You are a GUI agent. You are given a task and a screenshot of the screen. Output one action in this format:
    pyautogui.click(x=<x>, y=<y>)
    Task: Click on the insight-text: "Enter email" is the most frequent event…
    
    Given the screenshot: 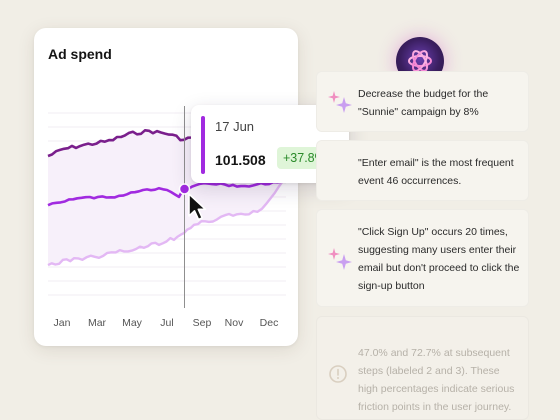 What is the action you would take?
    pyautogui.click(x=436, y=172)
    